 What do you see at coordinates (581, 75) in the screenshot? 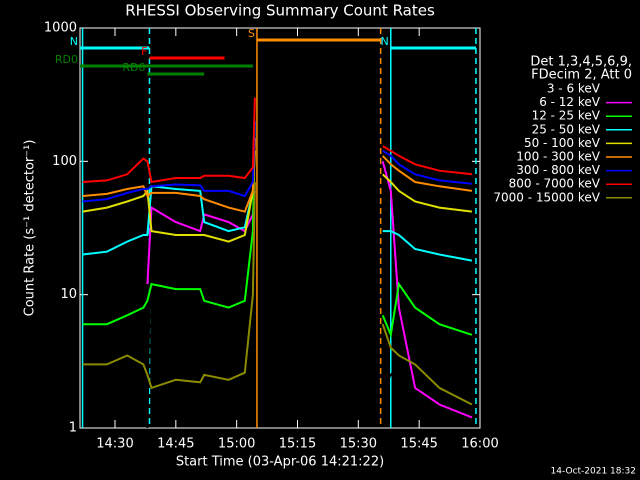
I see `legend-header: FDecim 2, Att 0` at bounding box center [581, 75].